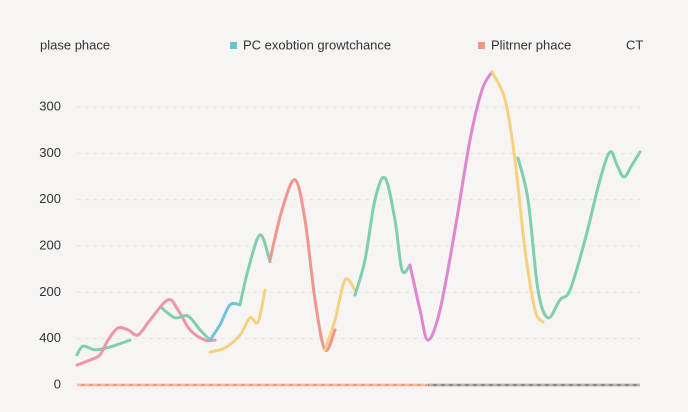 The width and height of the screenshot is (688, 412). What do you see at coordinates (75, 44) in the screenshot?
I see `chart-title: plase phace` at bounding box center [75, 44].